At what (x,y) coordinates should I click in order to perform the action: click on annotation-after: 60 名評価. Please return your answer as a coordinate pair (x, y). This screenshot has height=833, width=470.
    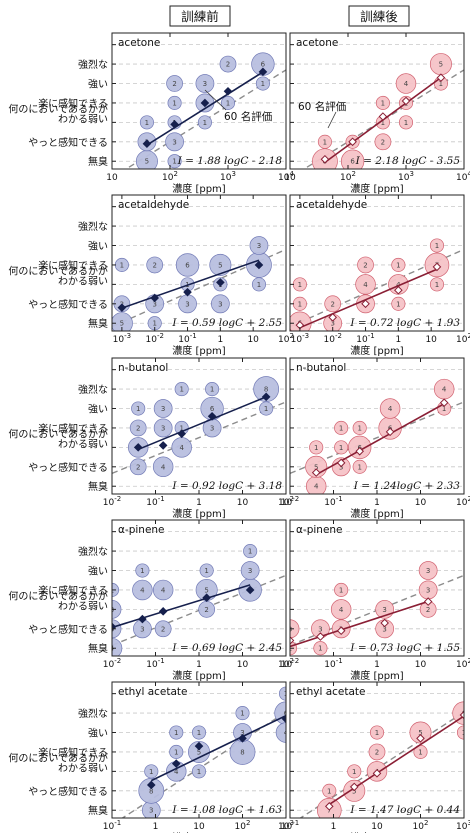
    Looking at the image, I should click on (322, 114).